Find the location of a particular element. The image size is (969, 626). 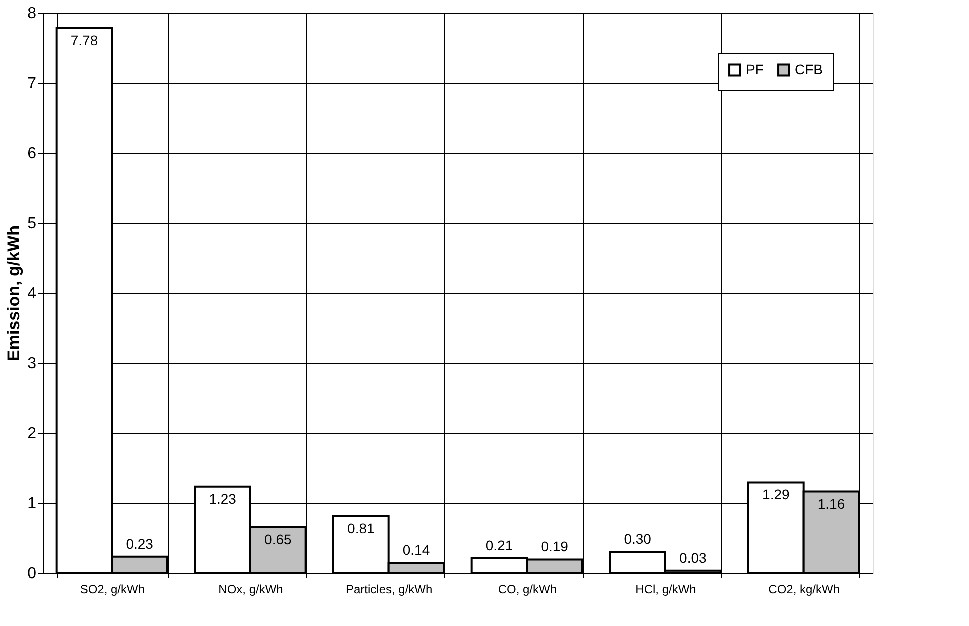

text: 0.21 is located at coordinates (500, 545).